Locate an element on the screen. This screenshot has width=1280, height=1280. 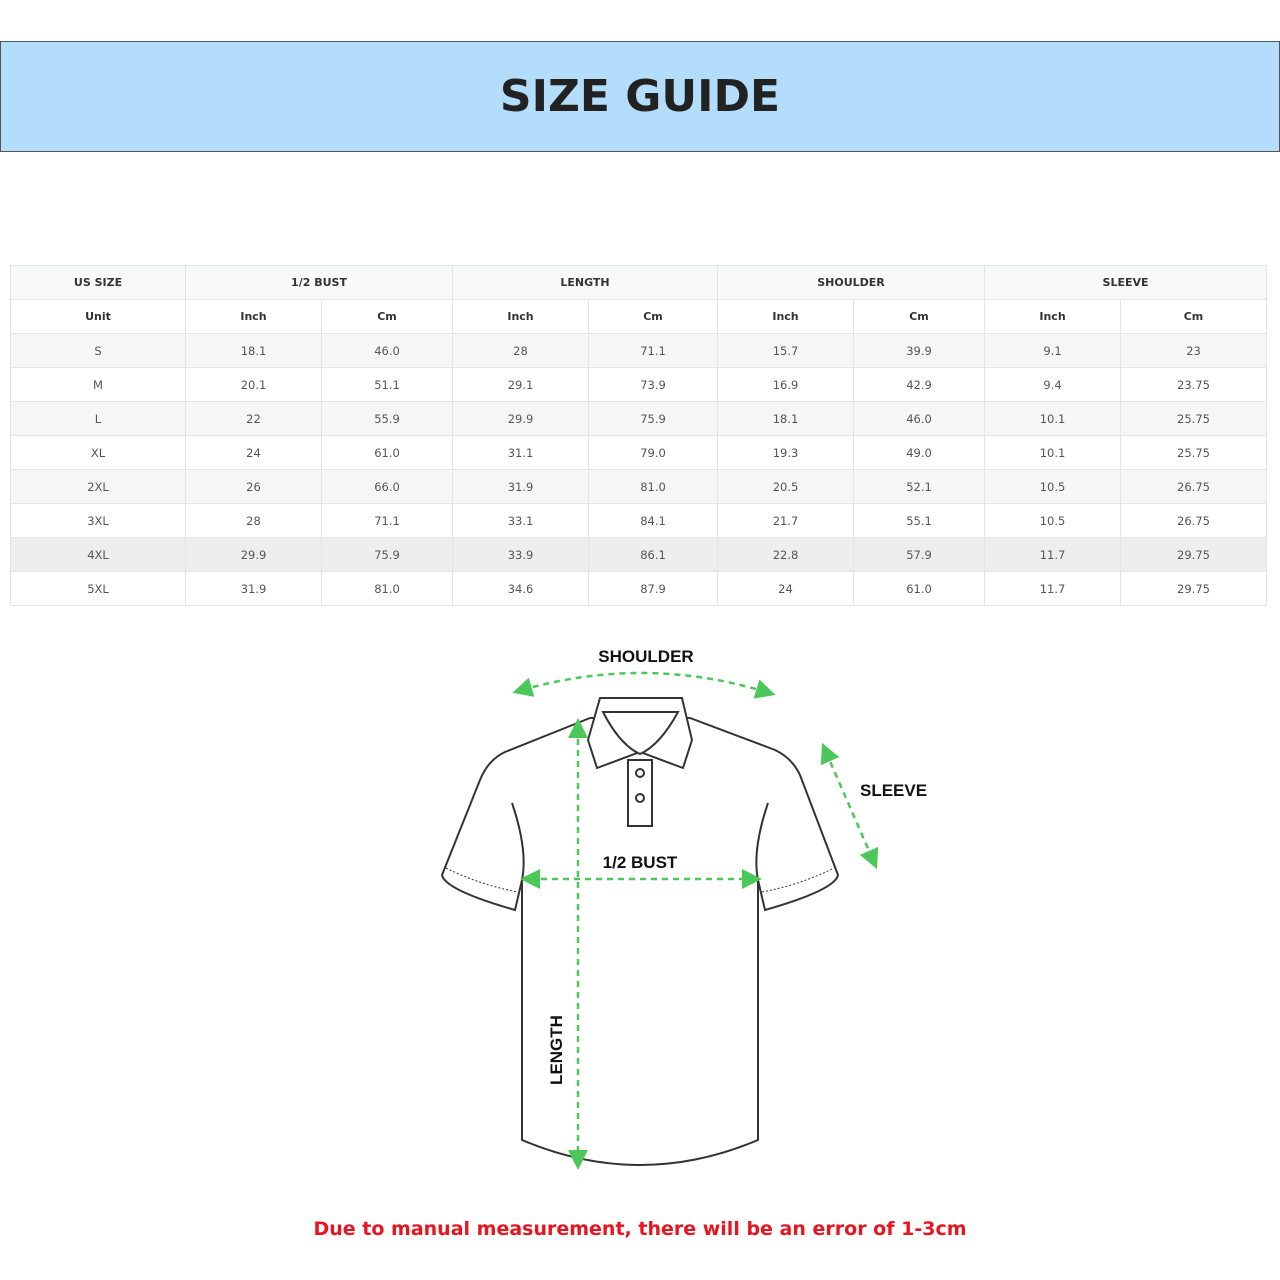
value-cell: 15.7 is located at coordinates (785, 350).